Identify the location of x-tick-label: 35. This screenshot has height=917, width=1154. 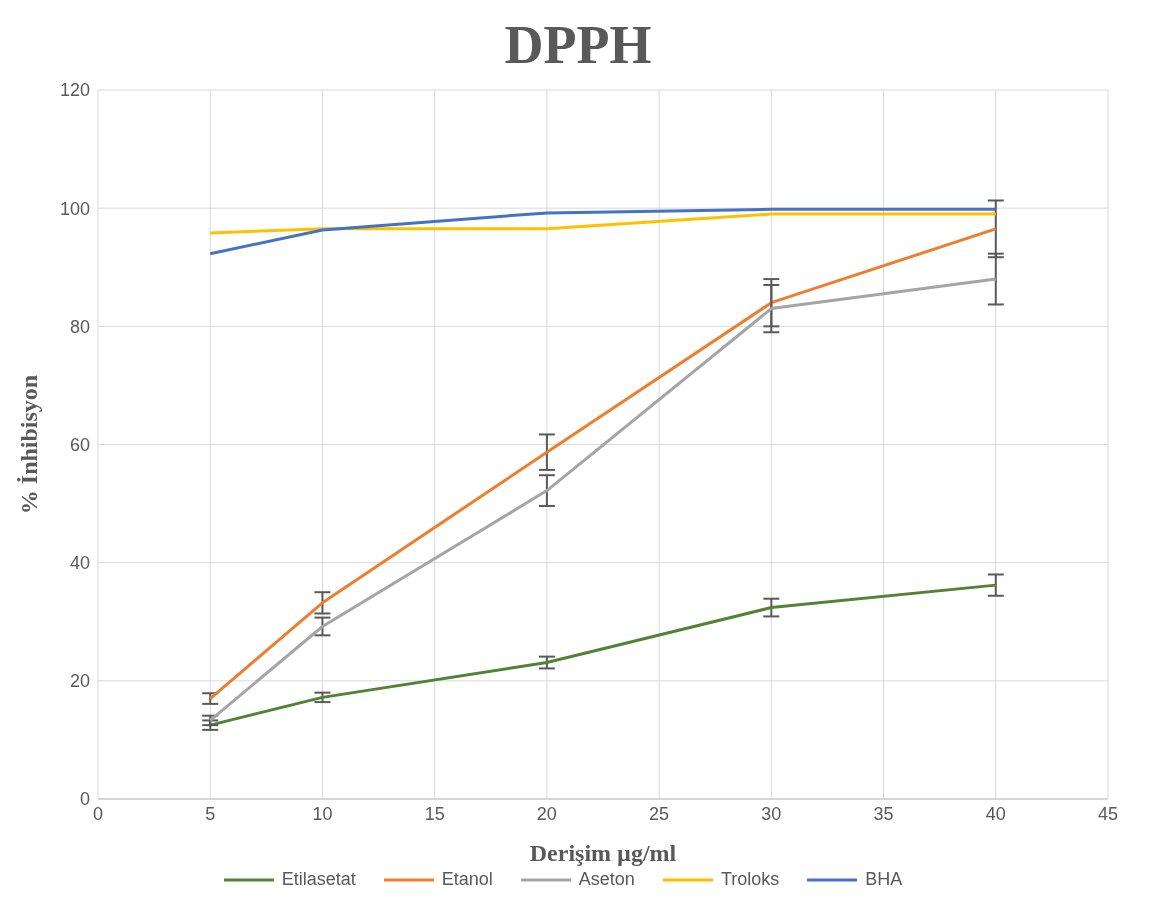
(883, 813).